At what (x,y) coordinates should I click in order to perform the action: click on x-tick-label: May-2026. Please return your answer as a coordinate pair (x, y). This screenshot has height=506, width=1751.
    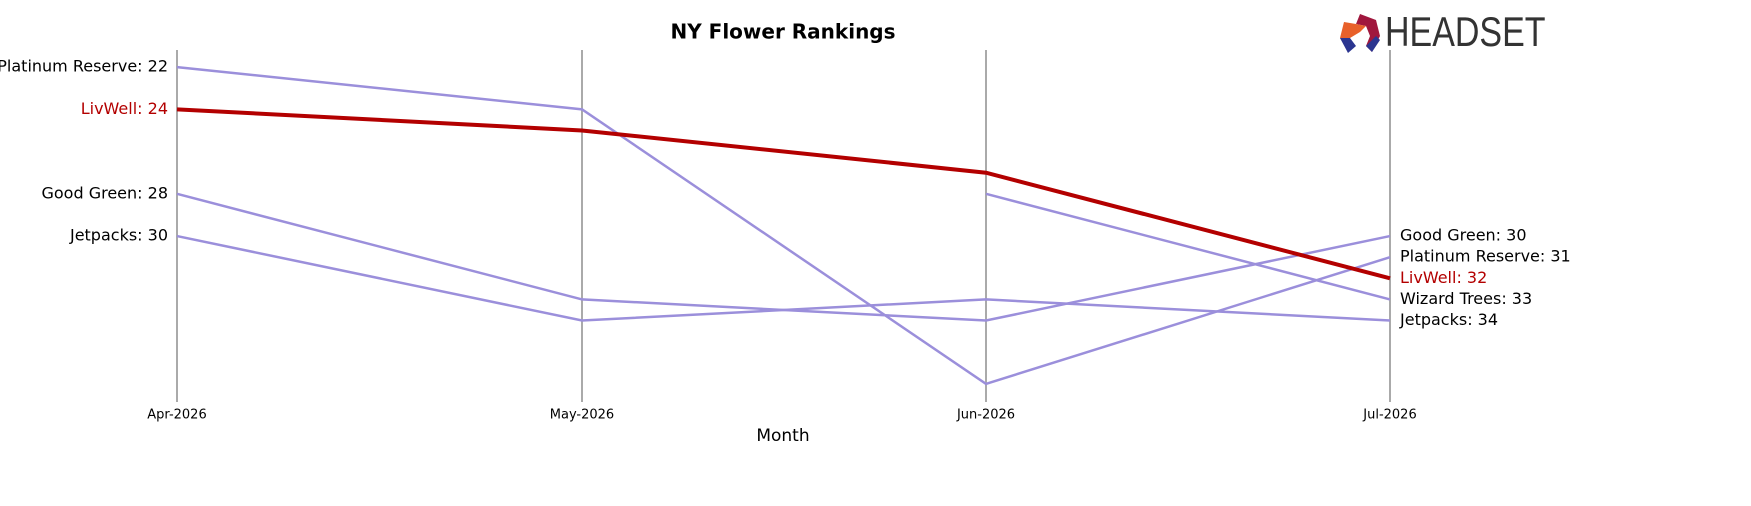
    Looking at the image, I should click on (582, 415).